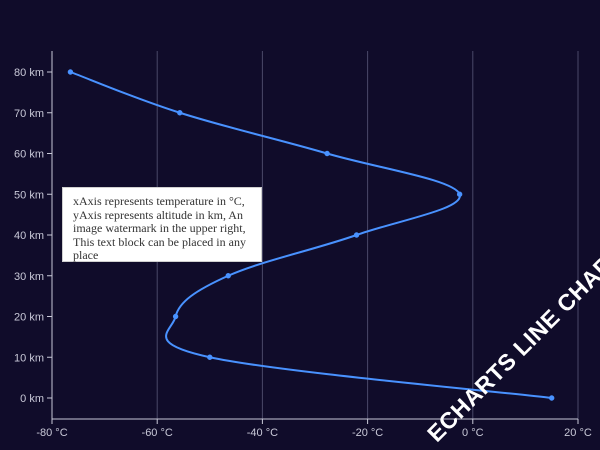  Describe the element at coordinates (29, 236) in the screenshot. I see `y-tick-label: 40 km` at that location.